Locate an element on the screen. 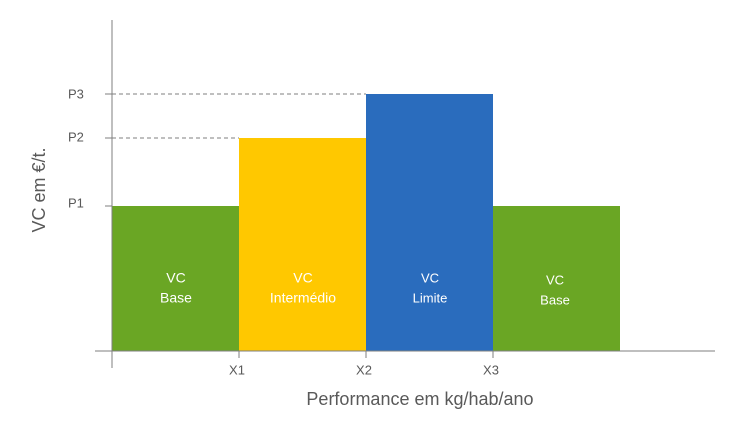  y-tick-label: P2 is located at coordinates (76, 136).